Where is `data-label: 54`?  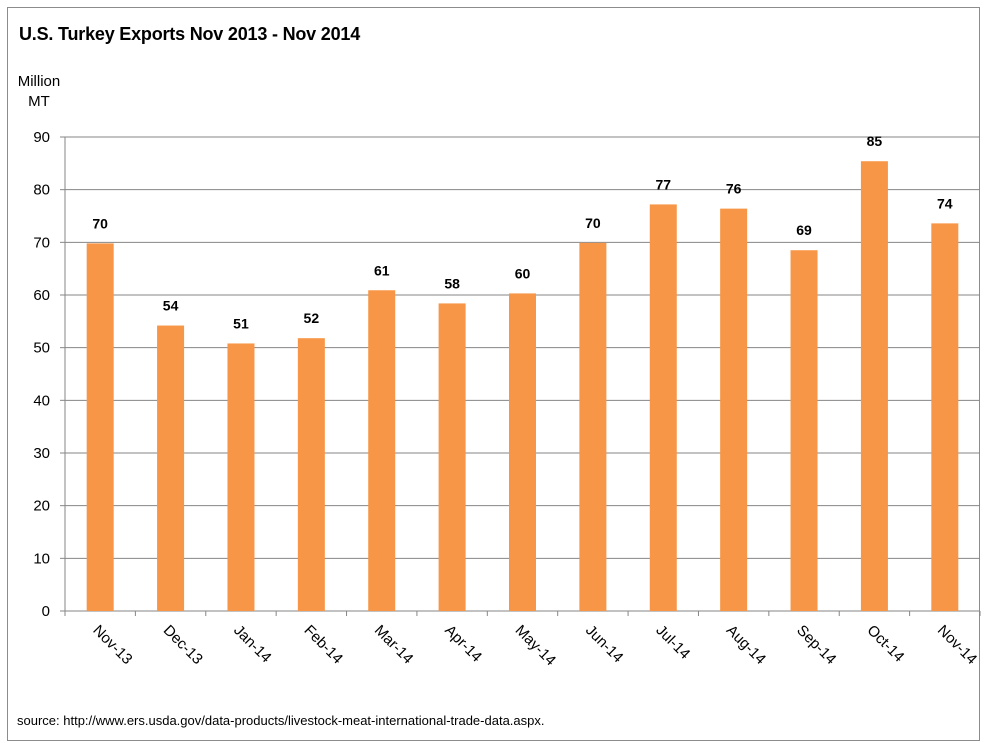 data-label: 54 is located at coordinates (171, 306).